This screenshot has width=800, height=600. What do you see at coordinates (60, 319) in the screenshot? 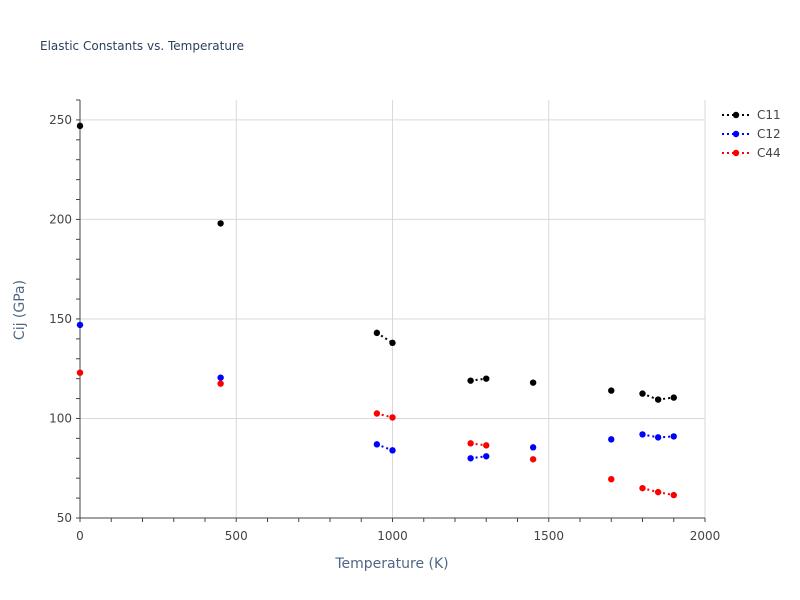
I see `y-tick-label: 150` at bounding box center [60, 319].